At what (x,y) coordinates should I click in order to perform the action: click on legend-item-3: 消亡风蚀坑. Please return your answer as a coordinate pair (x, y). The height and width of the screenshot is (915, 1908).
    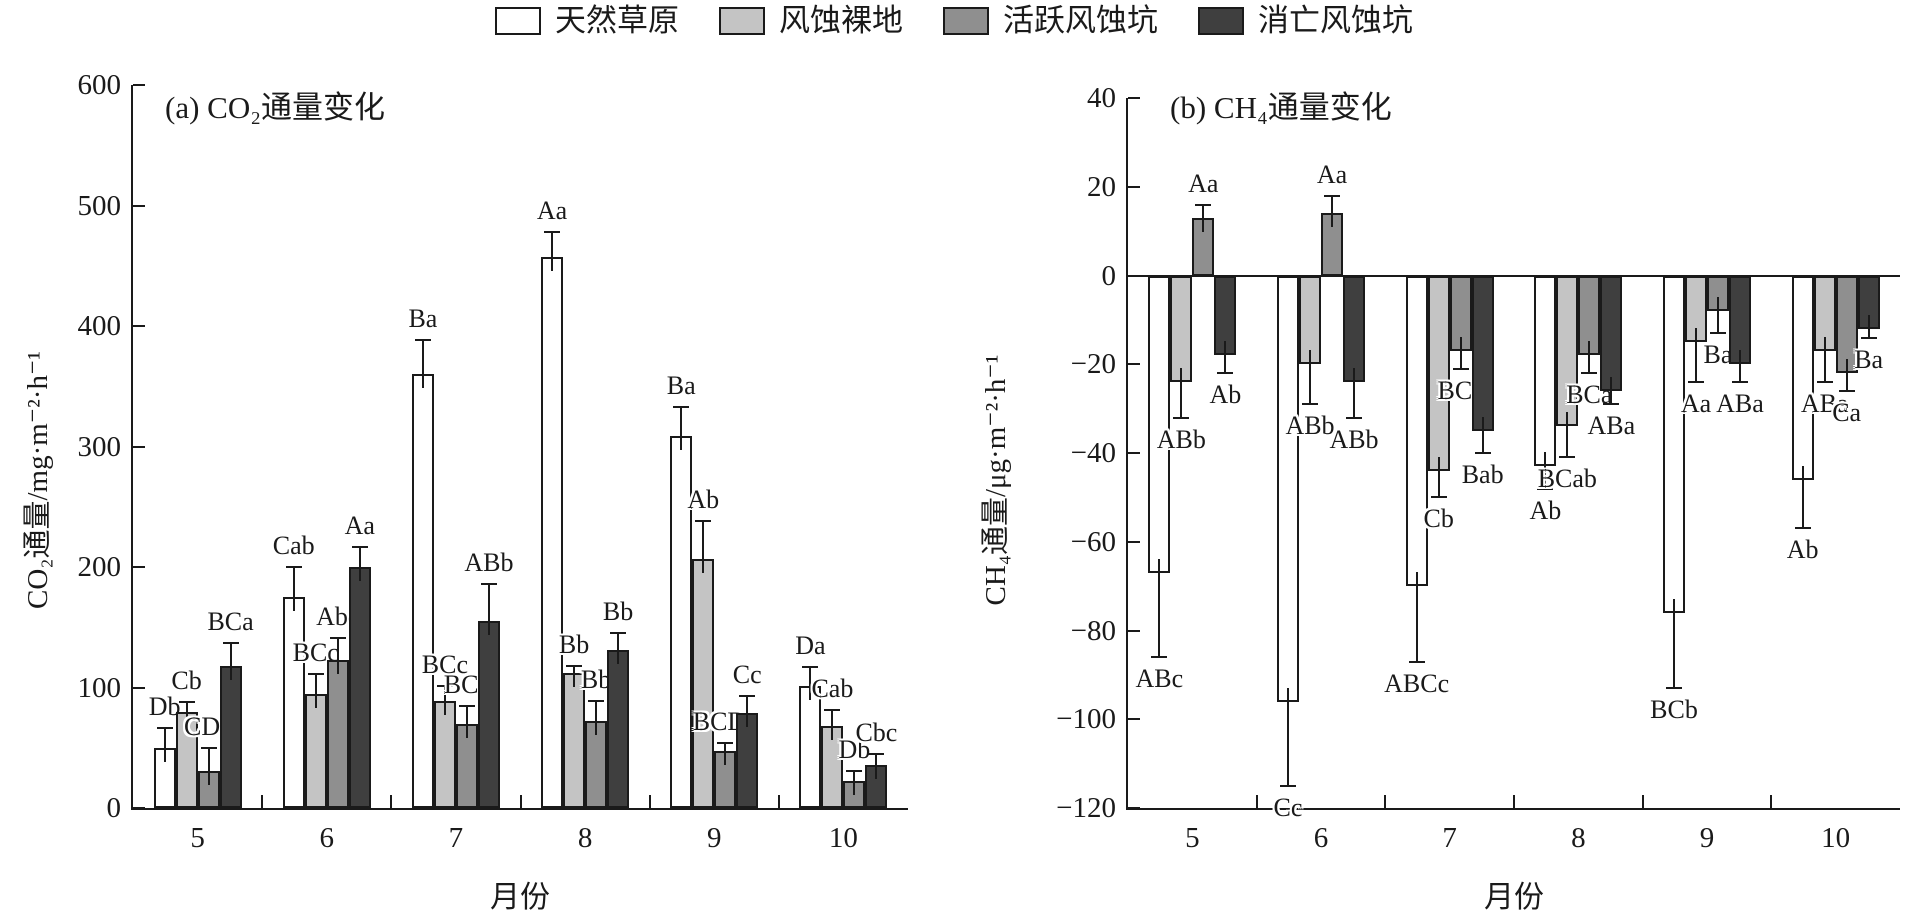
    Looking at the image, I should click on (1305, 21).